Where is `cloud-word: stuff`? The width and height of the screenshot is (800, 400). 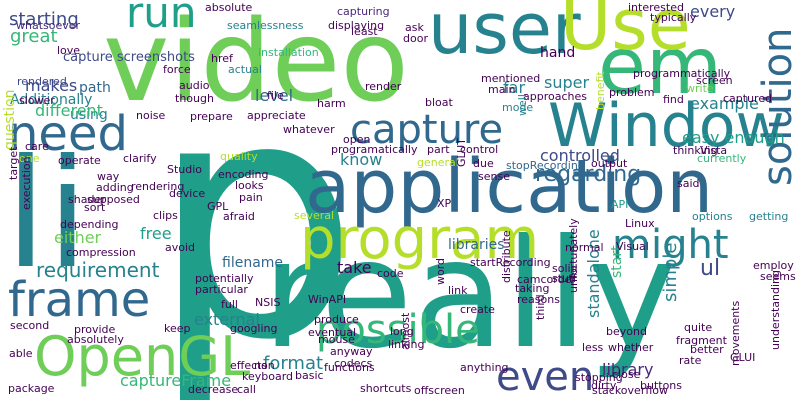 cloud-word: stuff is located at coordinates (564, 278).